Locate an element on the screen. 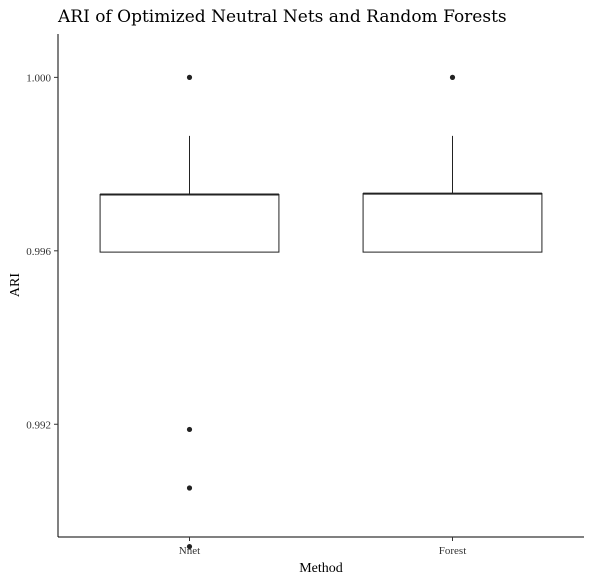 The height and width of the screenshot is (582, 593). y-axis-title: ARI is located at coordinates (15, 285).